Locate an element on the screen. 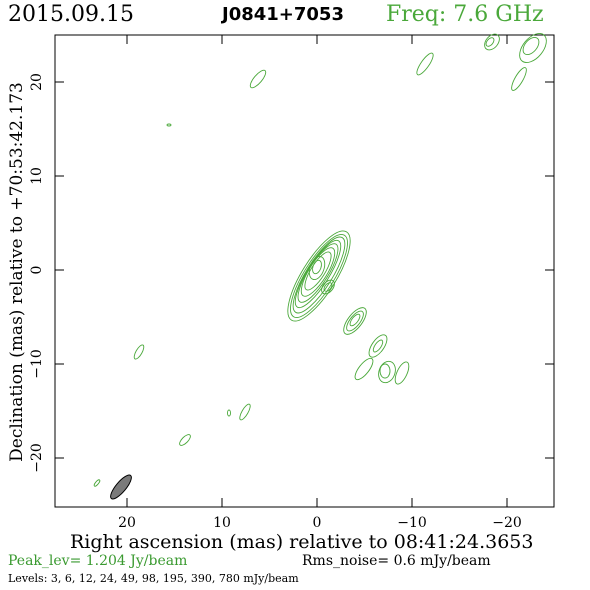  y-tick-label: 0 is located at coordinates (37, 270).